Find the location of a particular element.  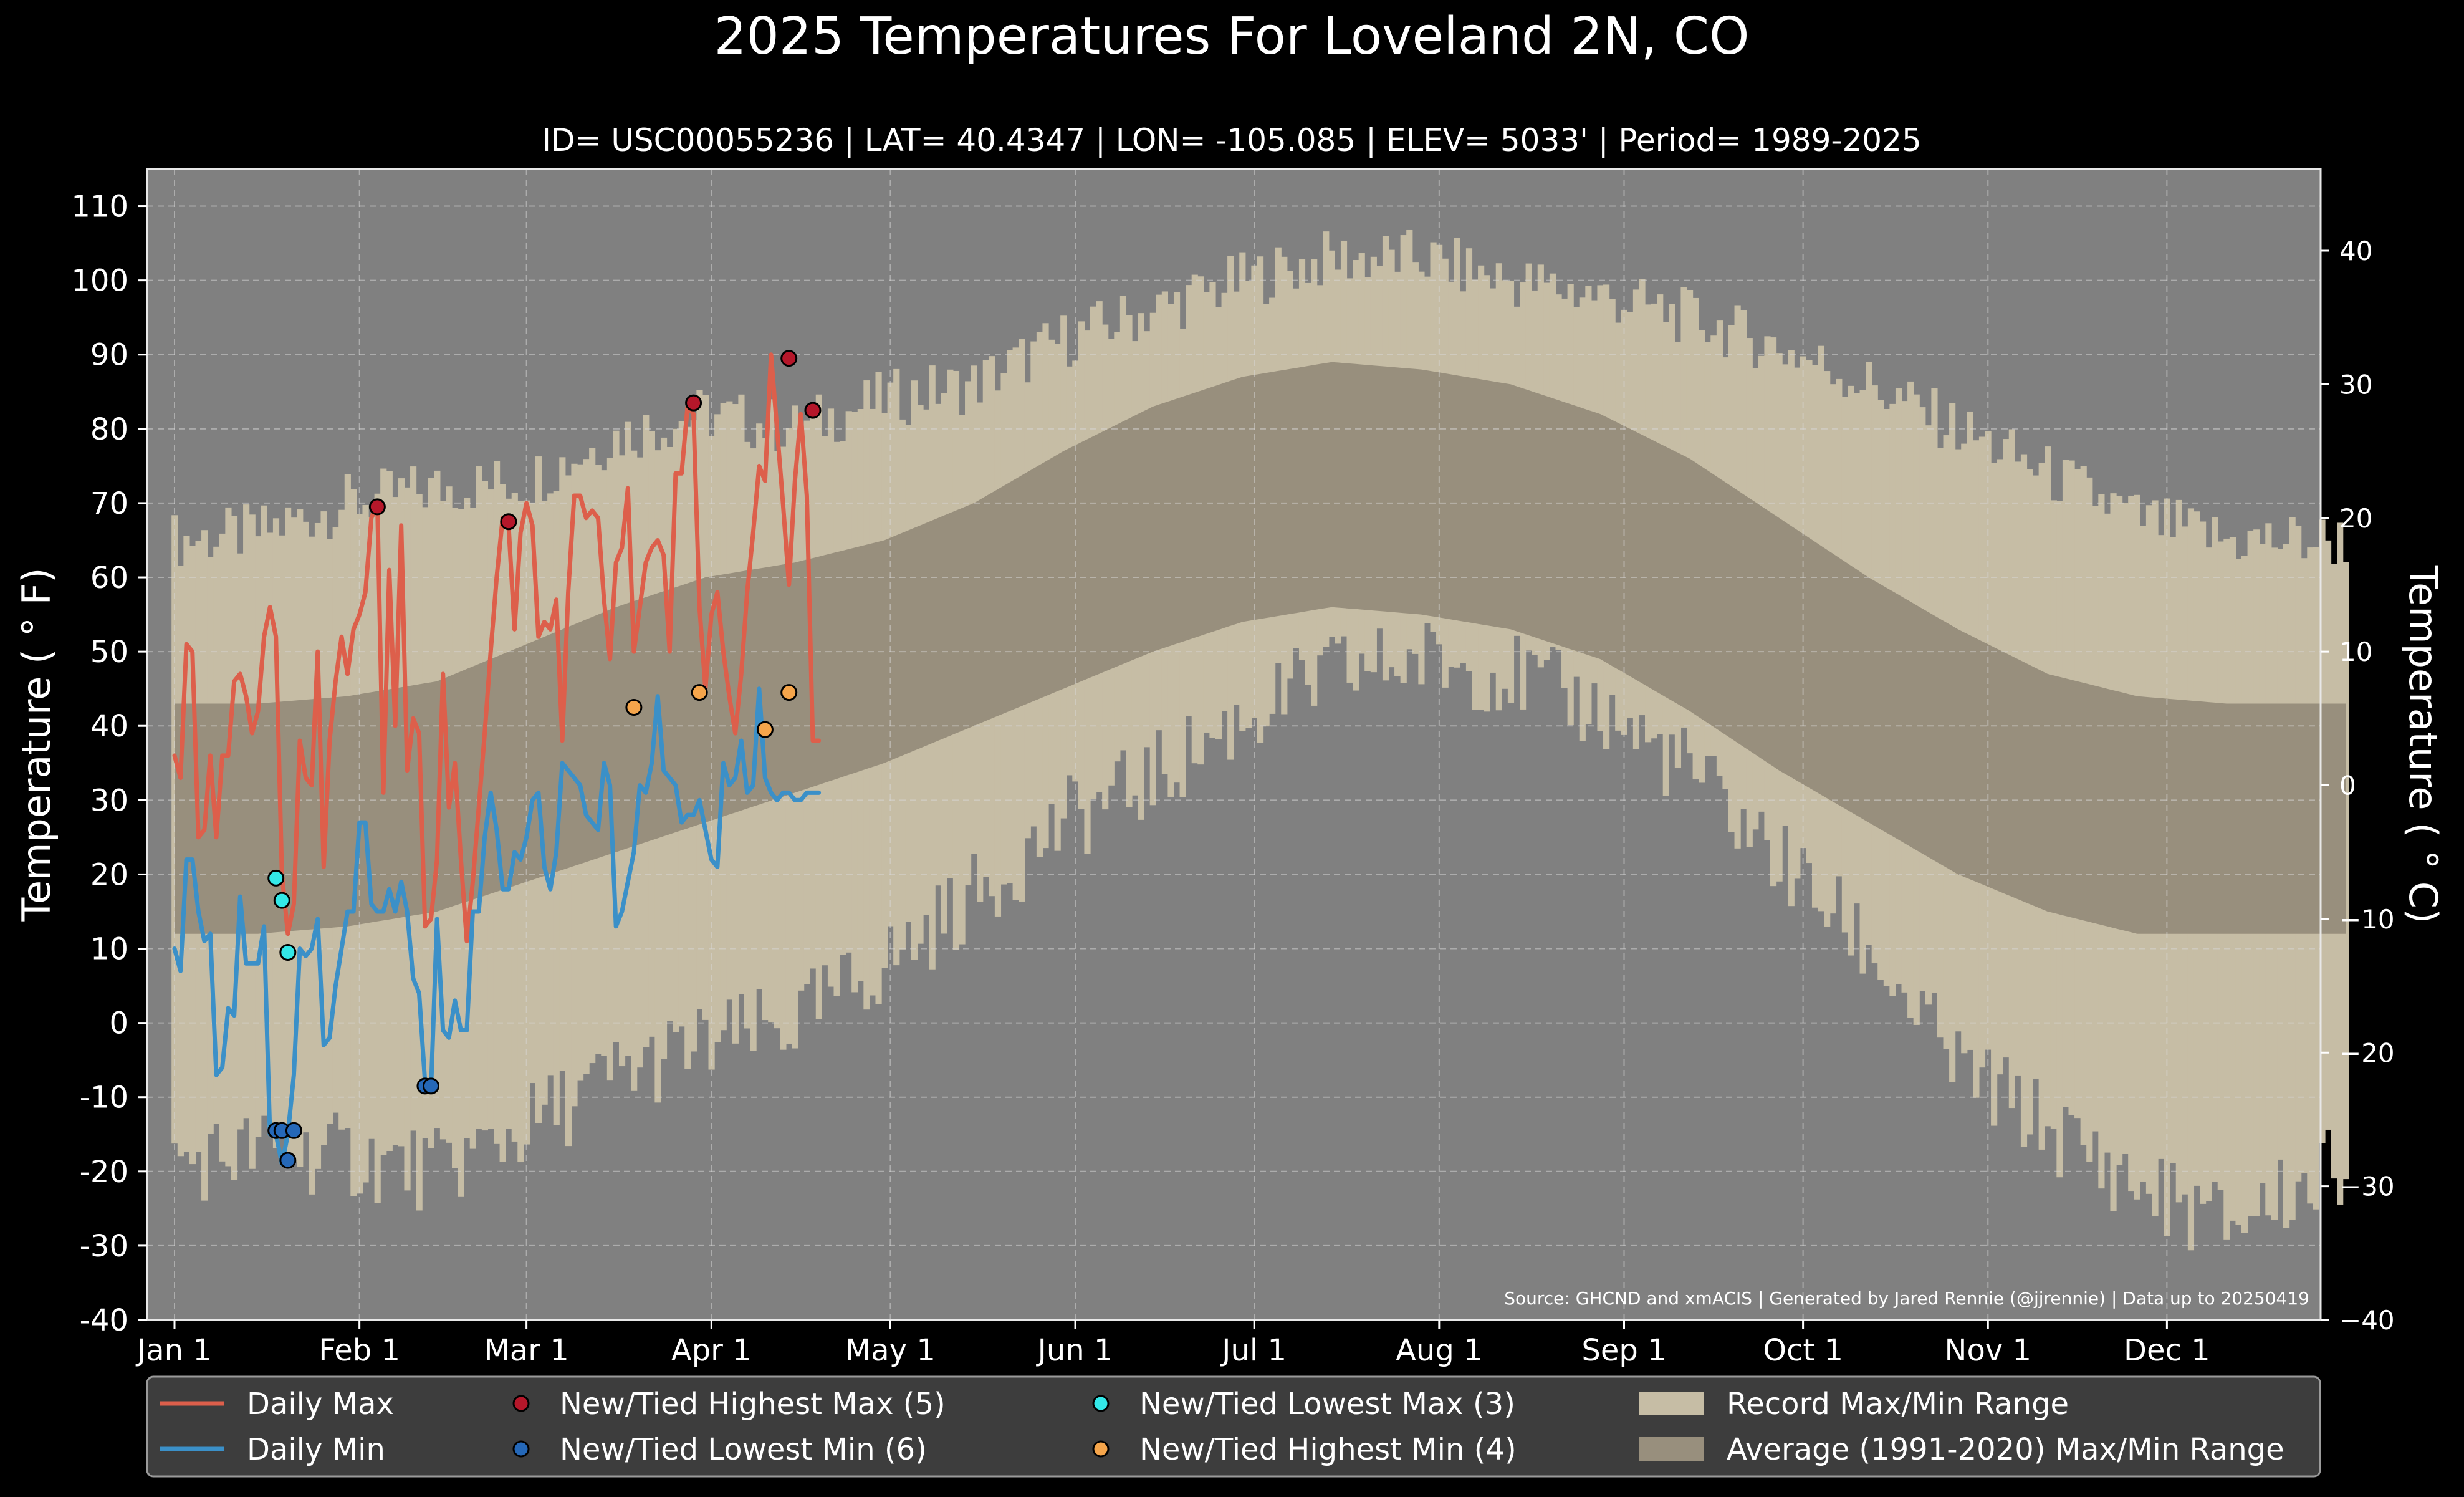

legend-label: New/Tied Lowest Min (6) is located at coordinates (744, 1449).